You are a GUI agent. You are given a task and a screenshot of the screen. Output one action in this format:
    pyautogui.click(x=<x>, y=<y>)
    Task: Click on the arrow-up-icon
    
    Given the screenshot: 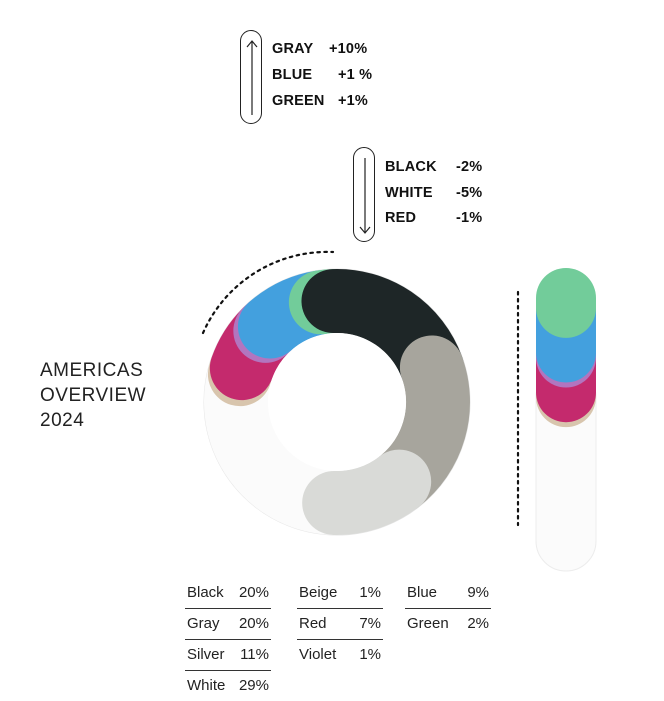 What is the action you would take?
    pyautogui.click(x=252, y=77)
    